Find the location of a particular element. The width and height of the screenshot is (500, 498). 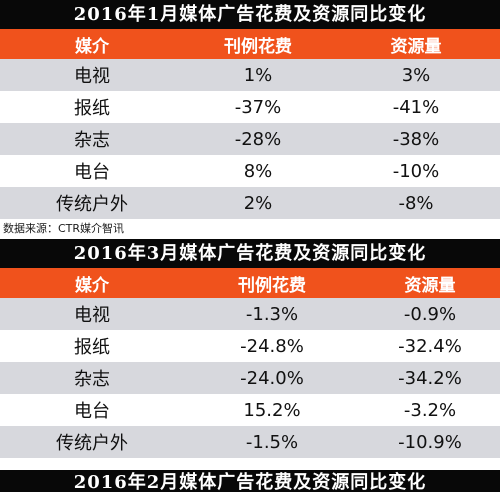

table-row: 电视 -1.3% -0.9% is located at coordinates (250, 314).